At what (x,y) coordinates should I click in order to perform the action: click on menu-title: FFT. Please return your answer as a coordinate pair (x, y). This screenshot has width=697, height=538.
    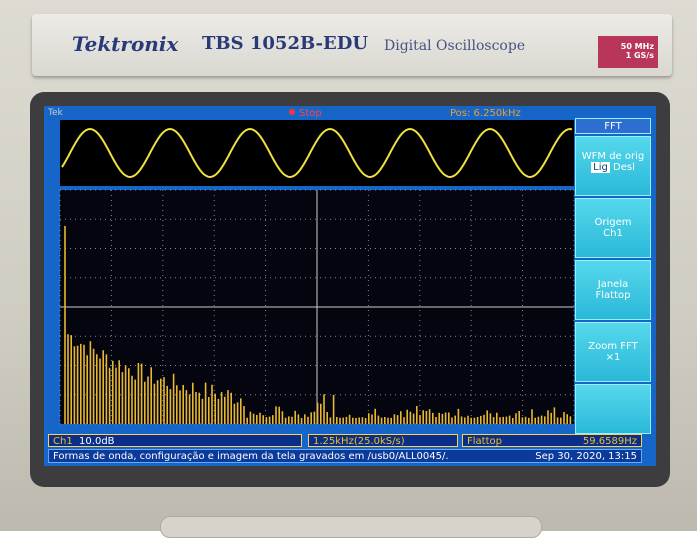
    Looking at the image, I should click on (613, 126).